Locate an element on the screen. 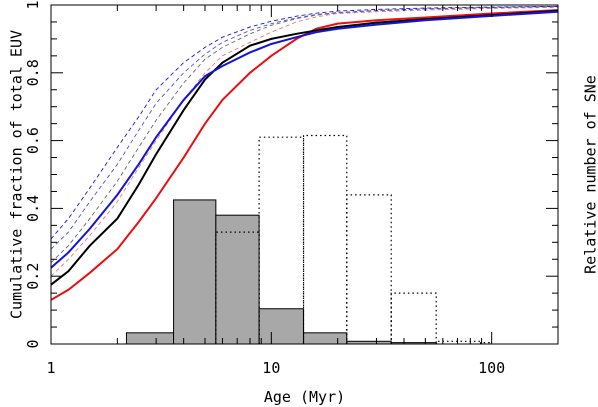  y-tick-label: 1 is located at coordinates (33, 4).